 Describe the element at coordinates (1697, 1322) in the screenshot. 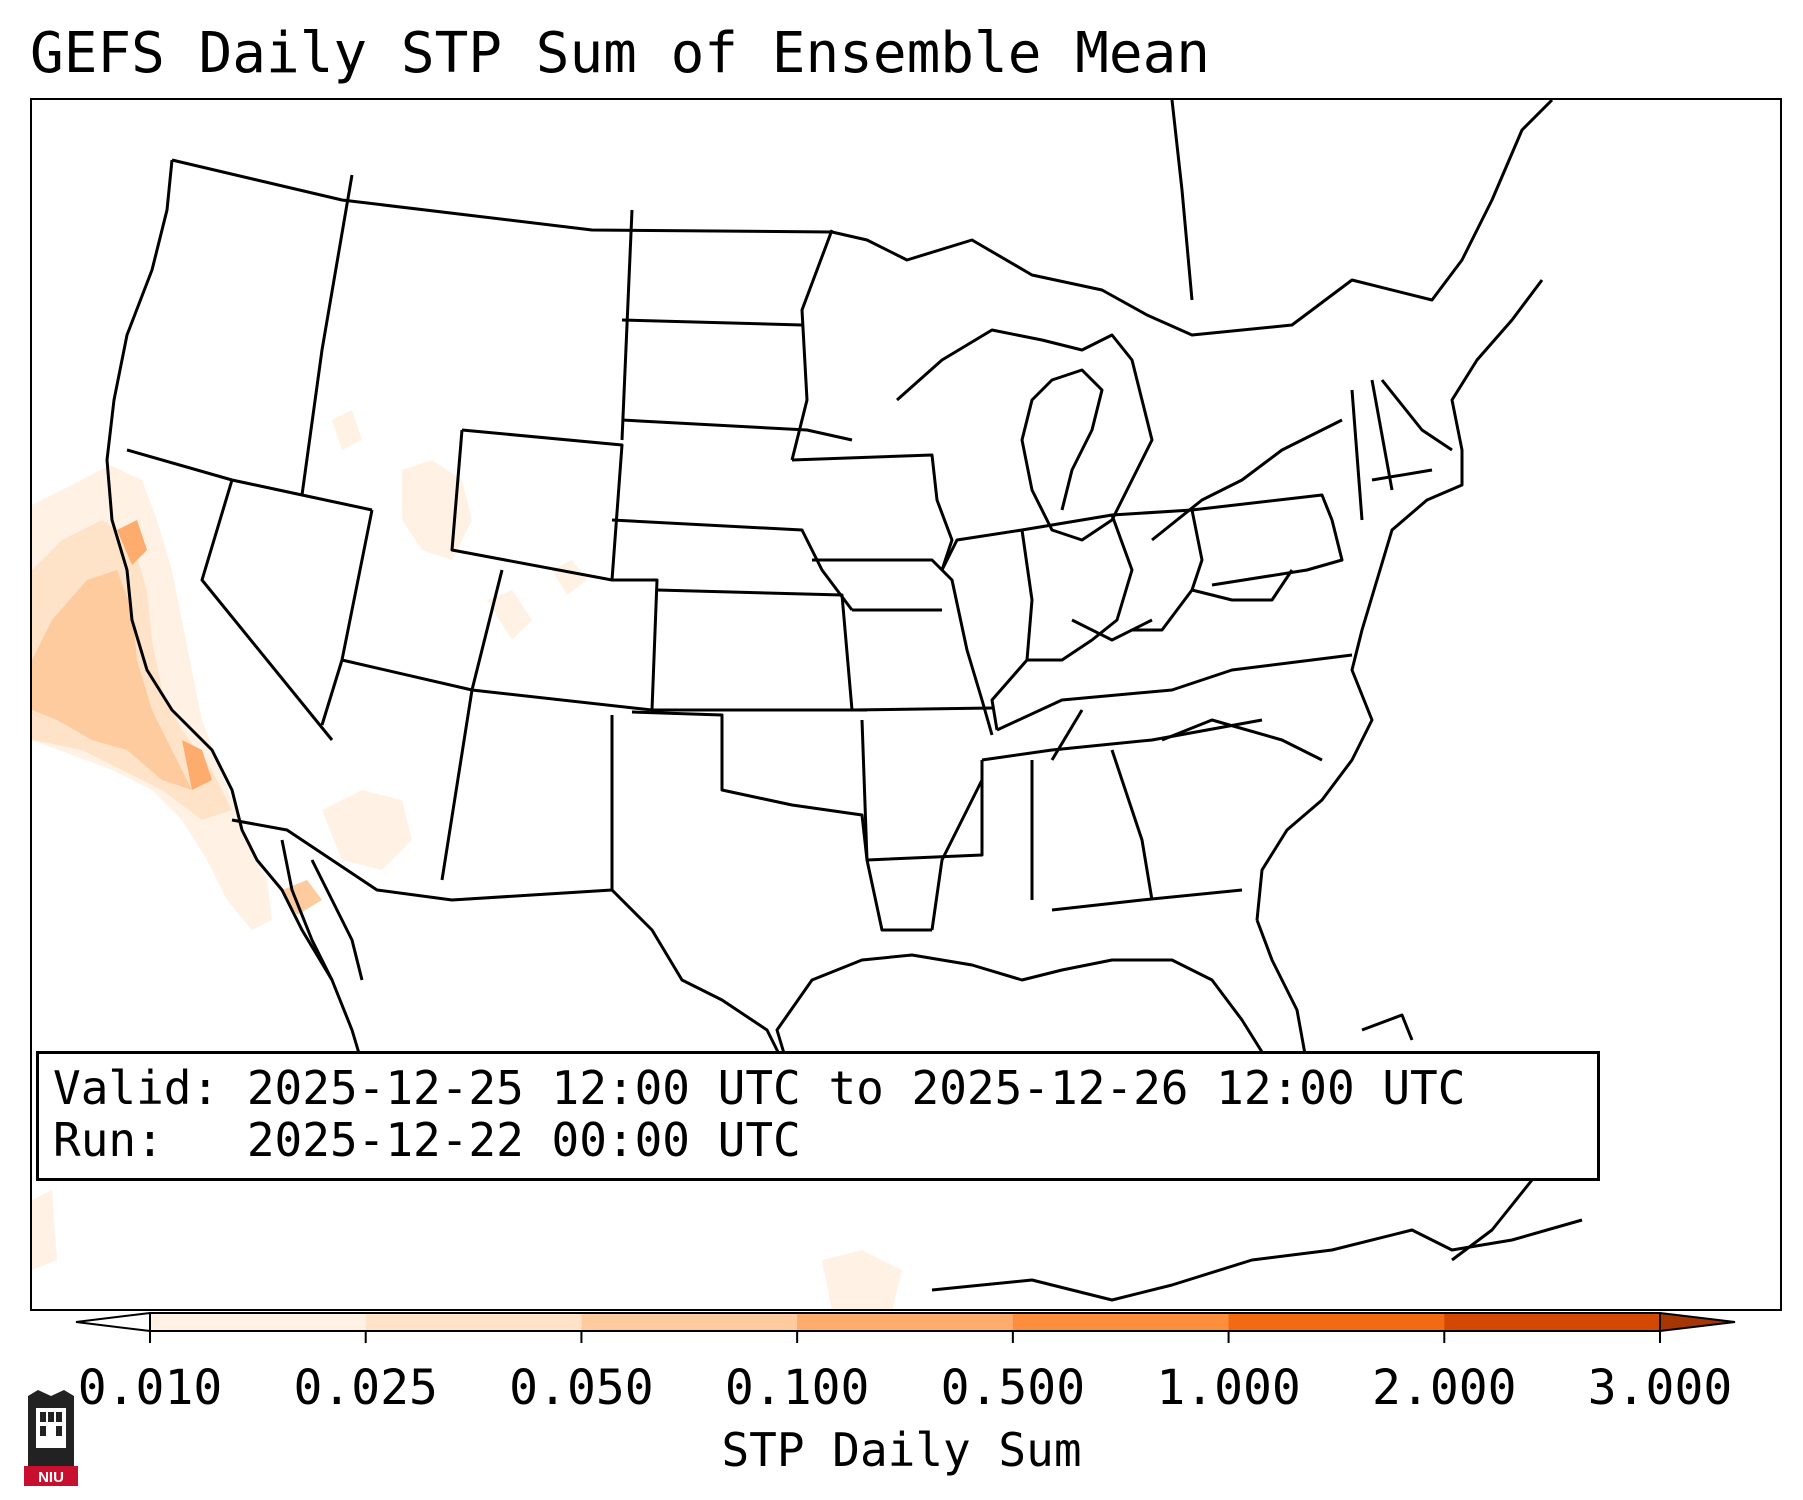

I see `colorbar-extend-high` at that location.